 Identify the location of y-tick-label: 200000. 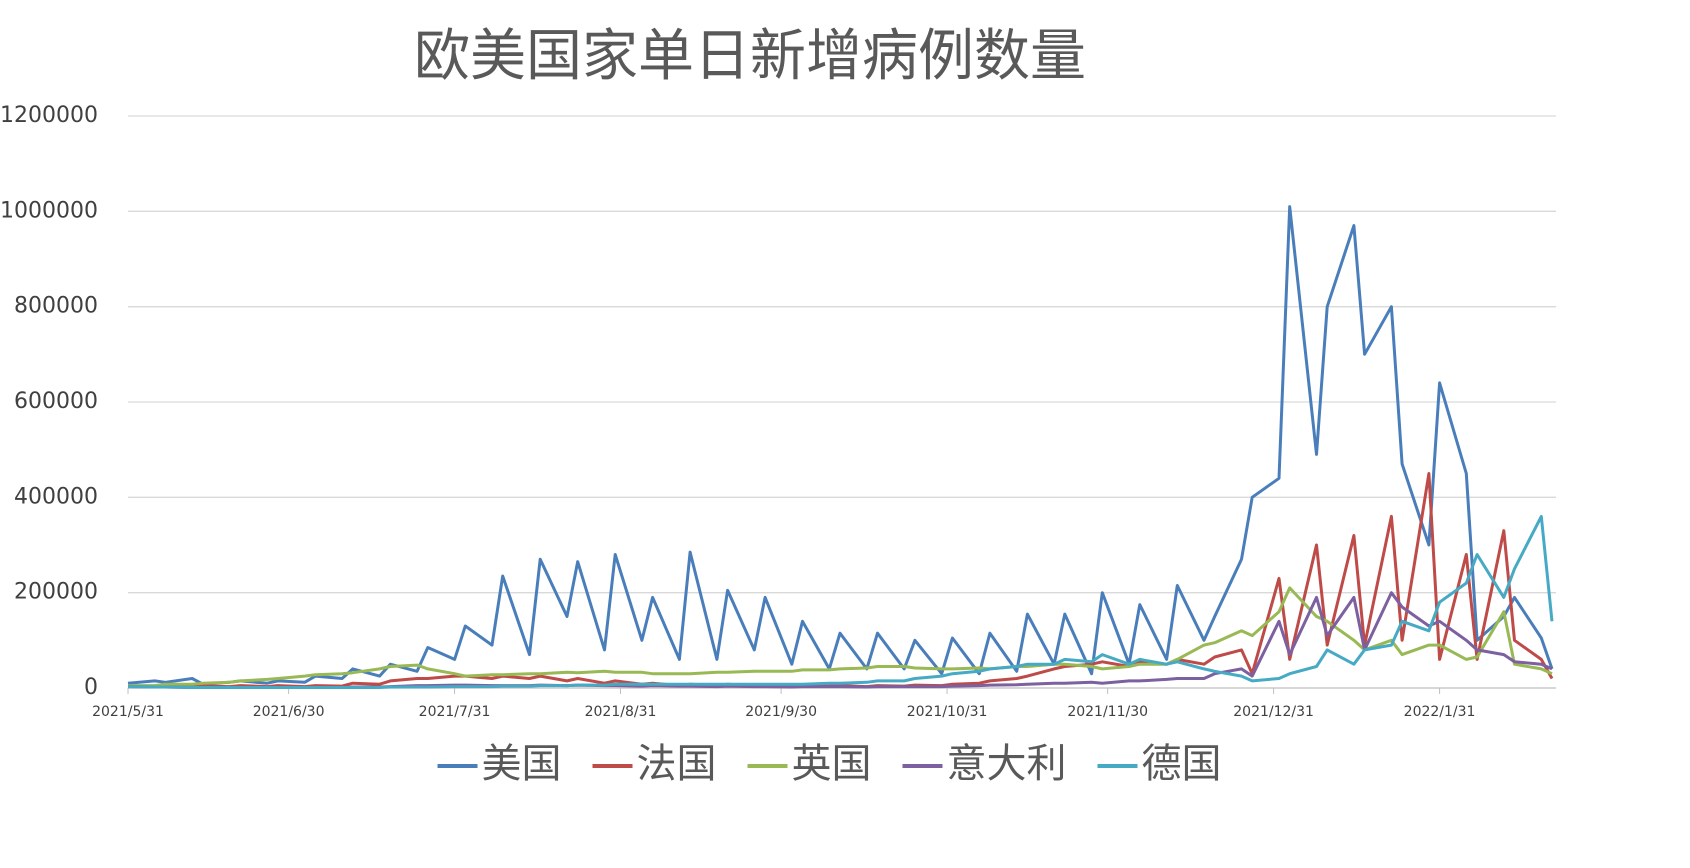
(56, 592).